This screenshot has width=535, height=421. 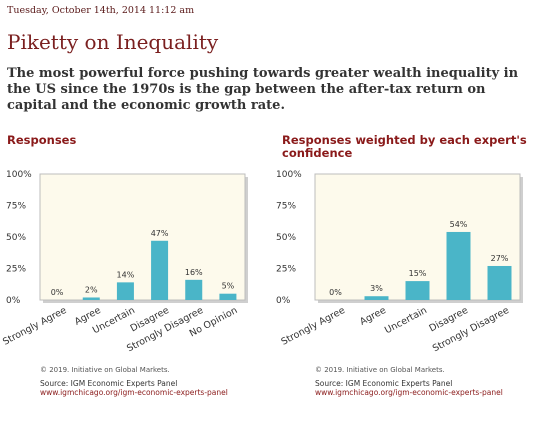 What do you see at coordinates (105, 370) in the screenshot?
I see `copyright-text-1: © 2019. Initiative on Global Markets.` at bounding box center [105, 370].